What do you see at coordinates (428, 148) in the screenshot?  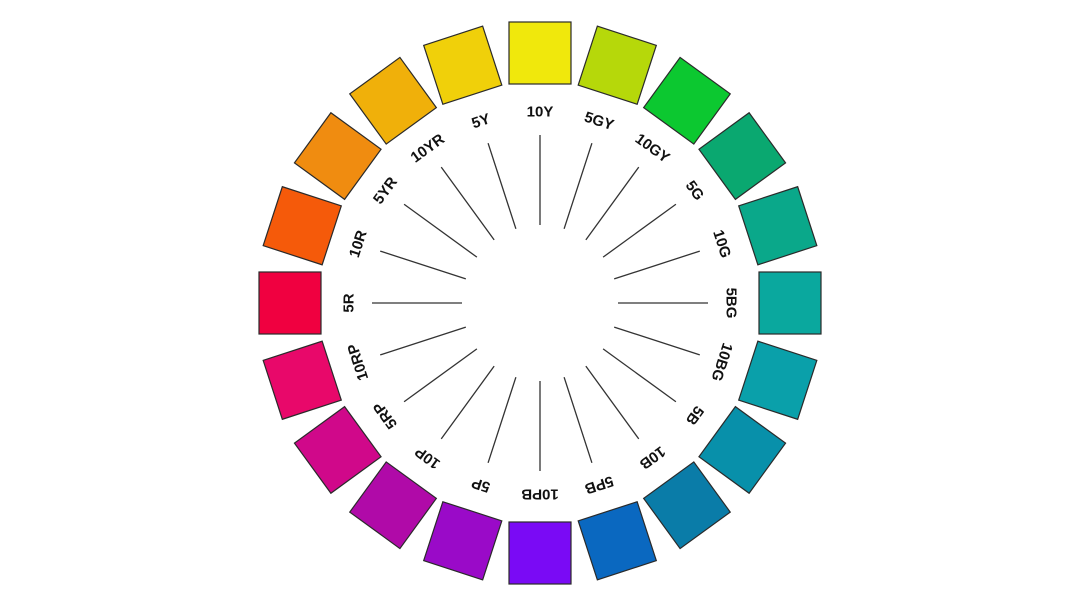 I see `hue-label-10yr: 10YR` at bounding box center [428, 148].